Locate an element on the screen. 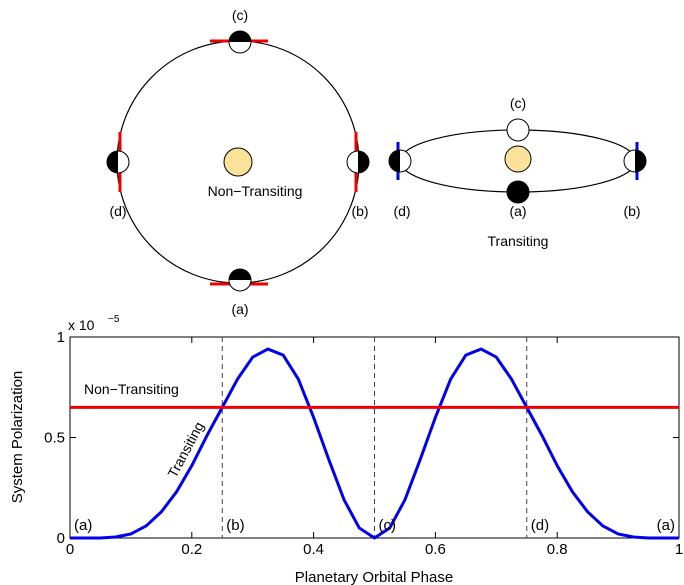 The height and width of the screenshot is (585, 684). x-tick-label: 1 is located at coordinates (679, 549).